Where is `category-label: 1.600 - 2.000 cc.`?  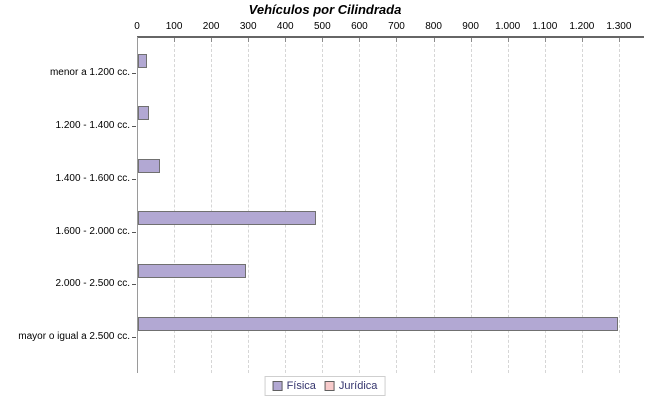
category-label: 1.600 - 2.000 cc. is located at coordinates (93, 231).